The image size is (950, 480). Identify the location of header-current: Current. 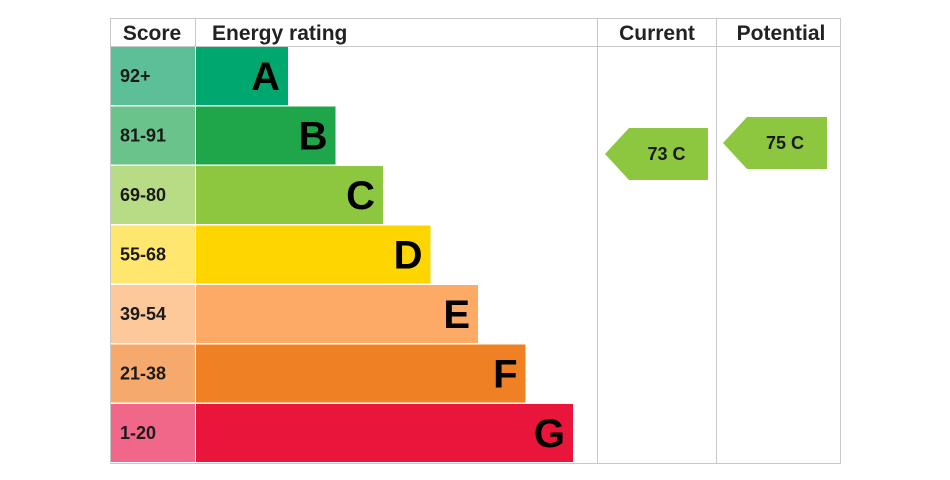
(657, 33).